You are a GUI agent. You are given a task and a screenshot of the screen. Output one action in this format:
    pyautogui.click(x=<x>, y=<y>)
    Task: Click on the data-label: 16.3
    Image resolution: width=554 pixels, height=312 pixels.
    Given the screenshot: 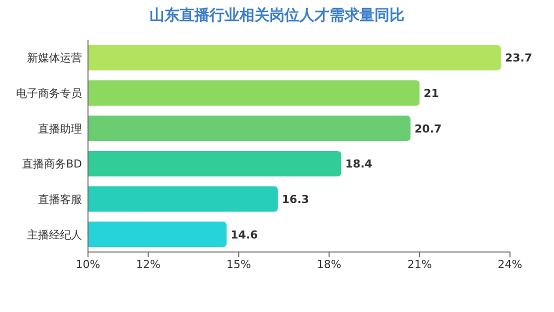 What is the action you would take?
    pyautogui.click(x=296, y=199)
    